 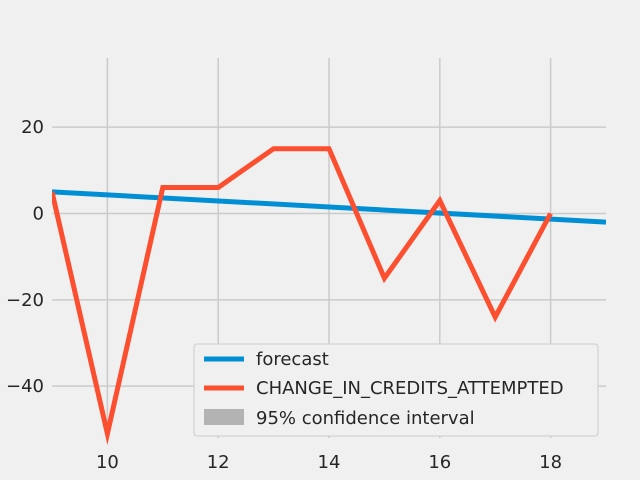 I want to click on x-tick-label: 14, so click(x=329, y=462).